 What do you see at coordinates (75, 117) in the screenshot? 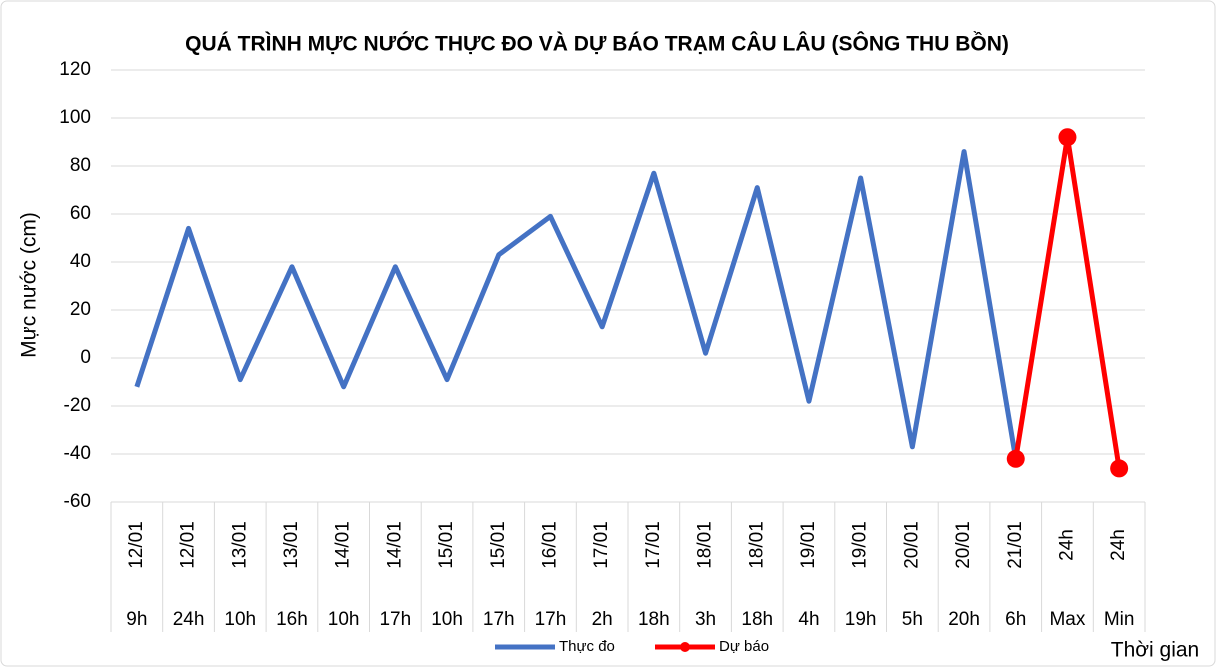
I see `y-tick-label: 100` at bounding box center [75, 117].